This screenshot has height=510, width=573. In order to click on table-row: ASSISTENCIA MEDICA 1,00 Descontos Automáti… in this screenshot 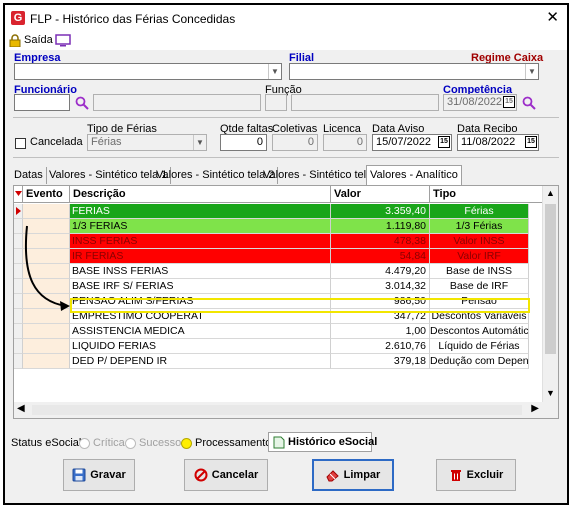, I will do `click(271, 331)`.